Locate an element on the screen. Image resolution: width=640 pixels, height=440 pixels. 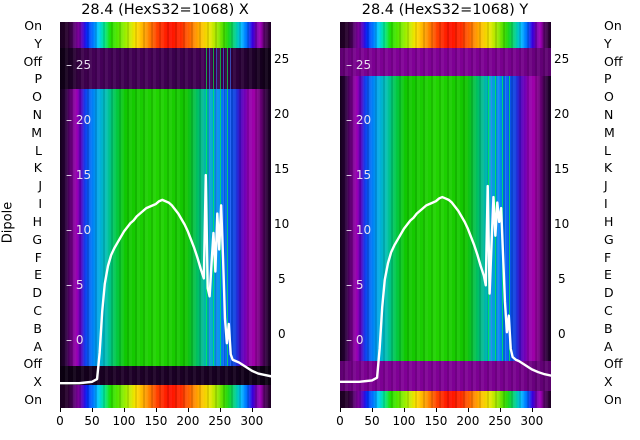
cat-tick-left-a: A is located at coordinates (37, 346).